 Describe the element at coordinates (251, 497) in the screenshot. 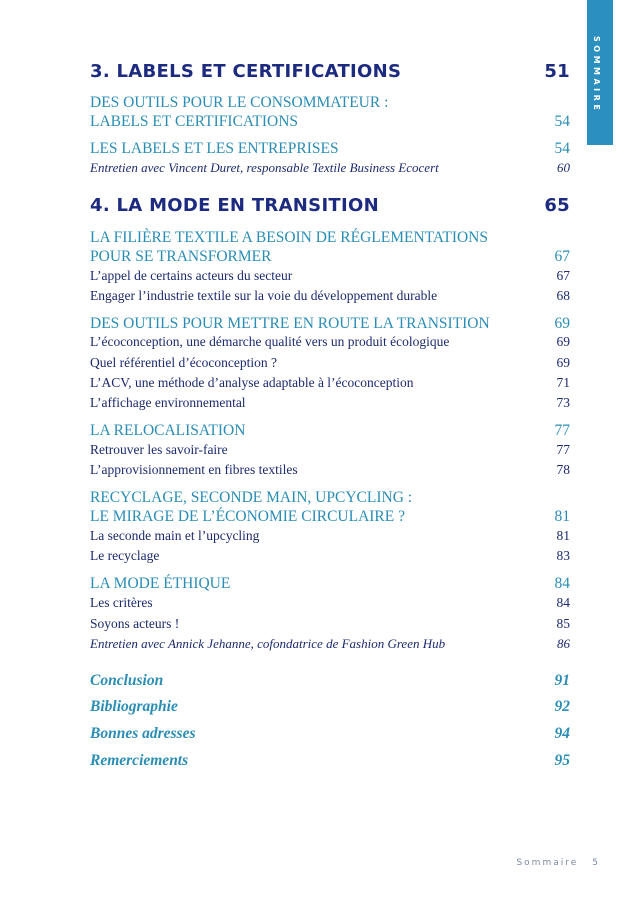

I see `entry-title-line: RECYCLAGE, SECONDE MAIN, UPCYCLING :` at that location.